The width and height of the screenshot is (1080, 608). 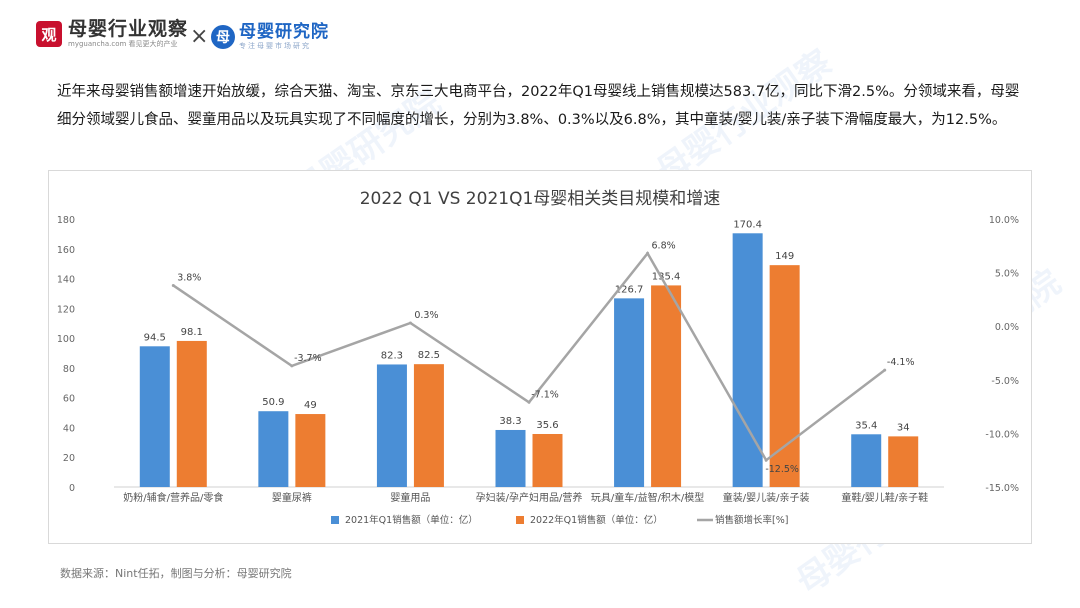 What do you see at coordinates (308, 358) in the screenshot?
I see `growth-rate-label: -3.7%` at bounding box center [308, 358].